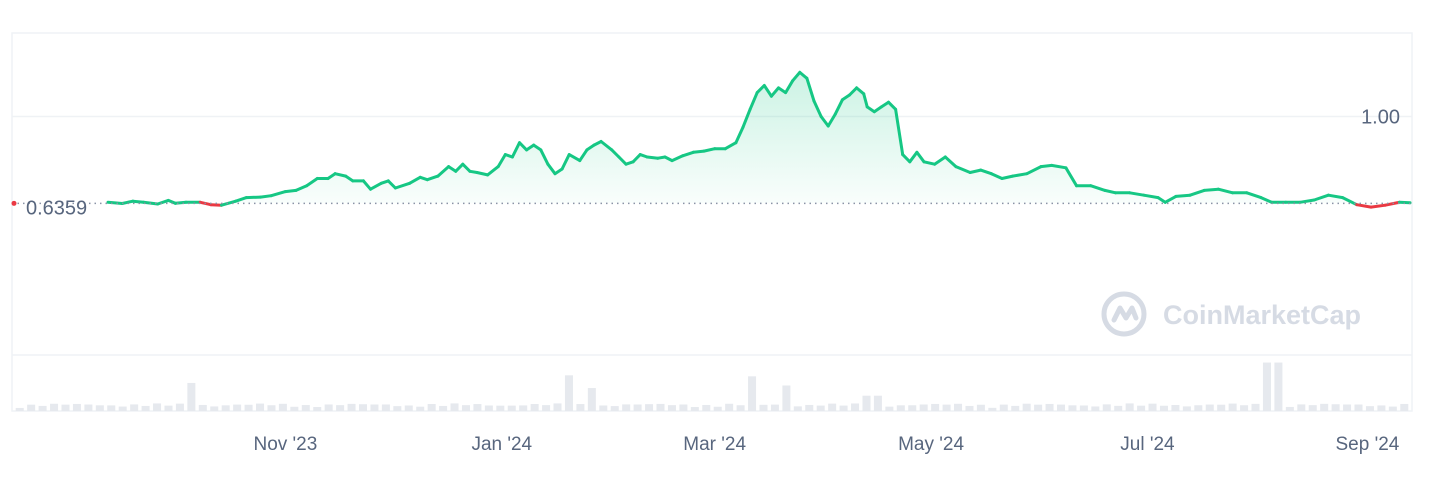  I want to click on watermark-text: CoinMarketCap, so click(1262, 315).